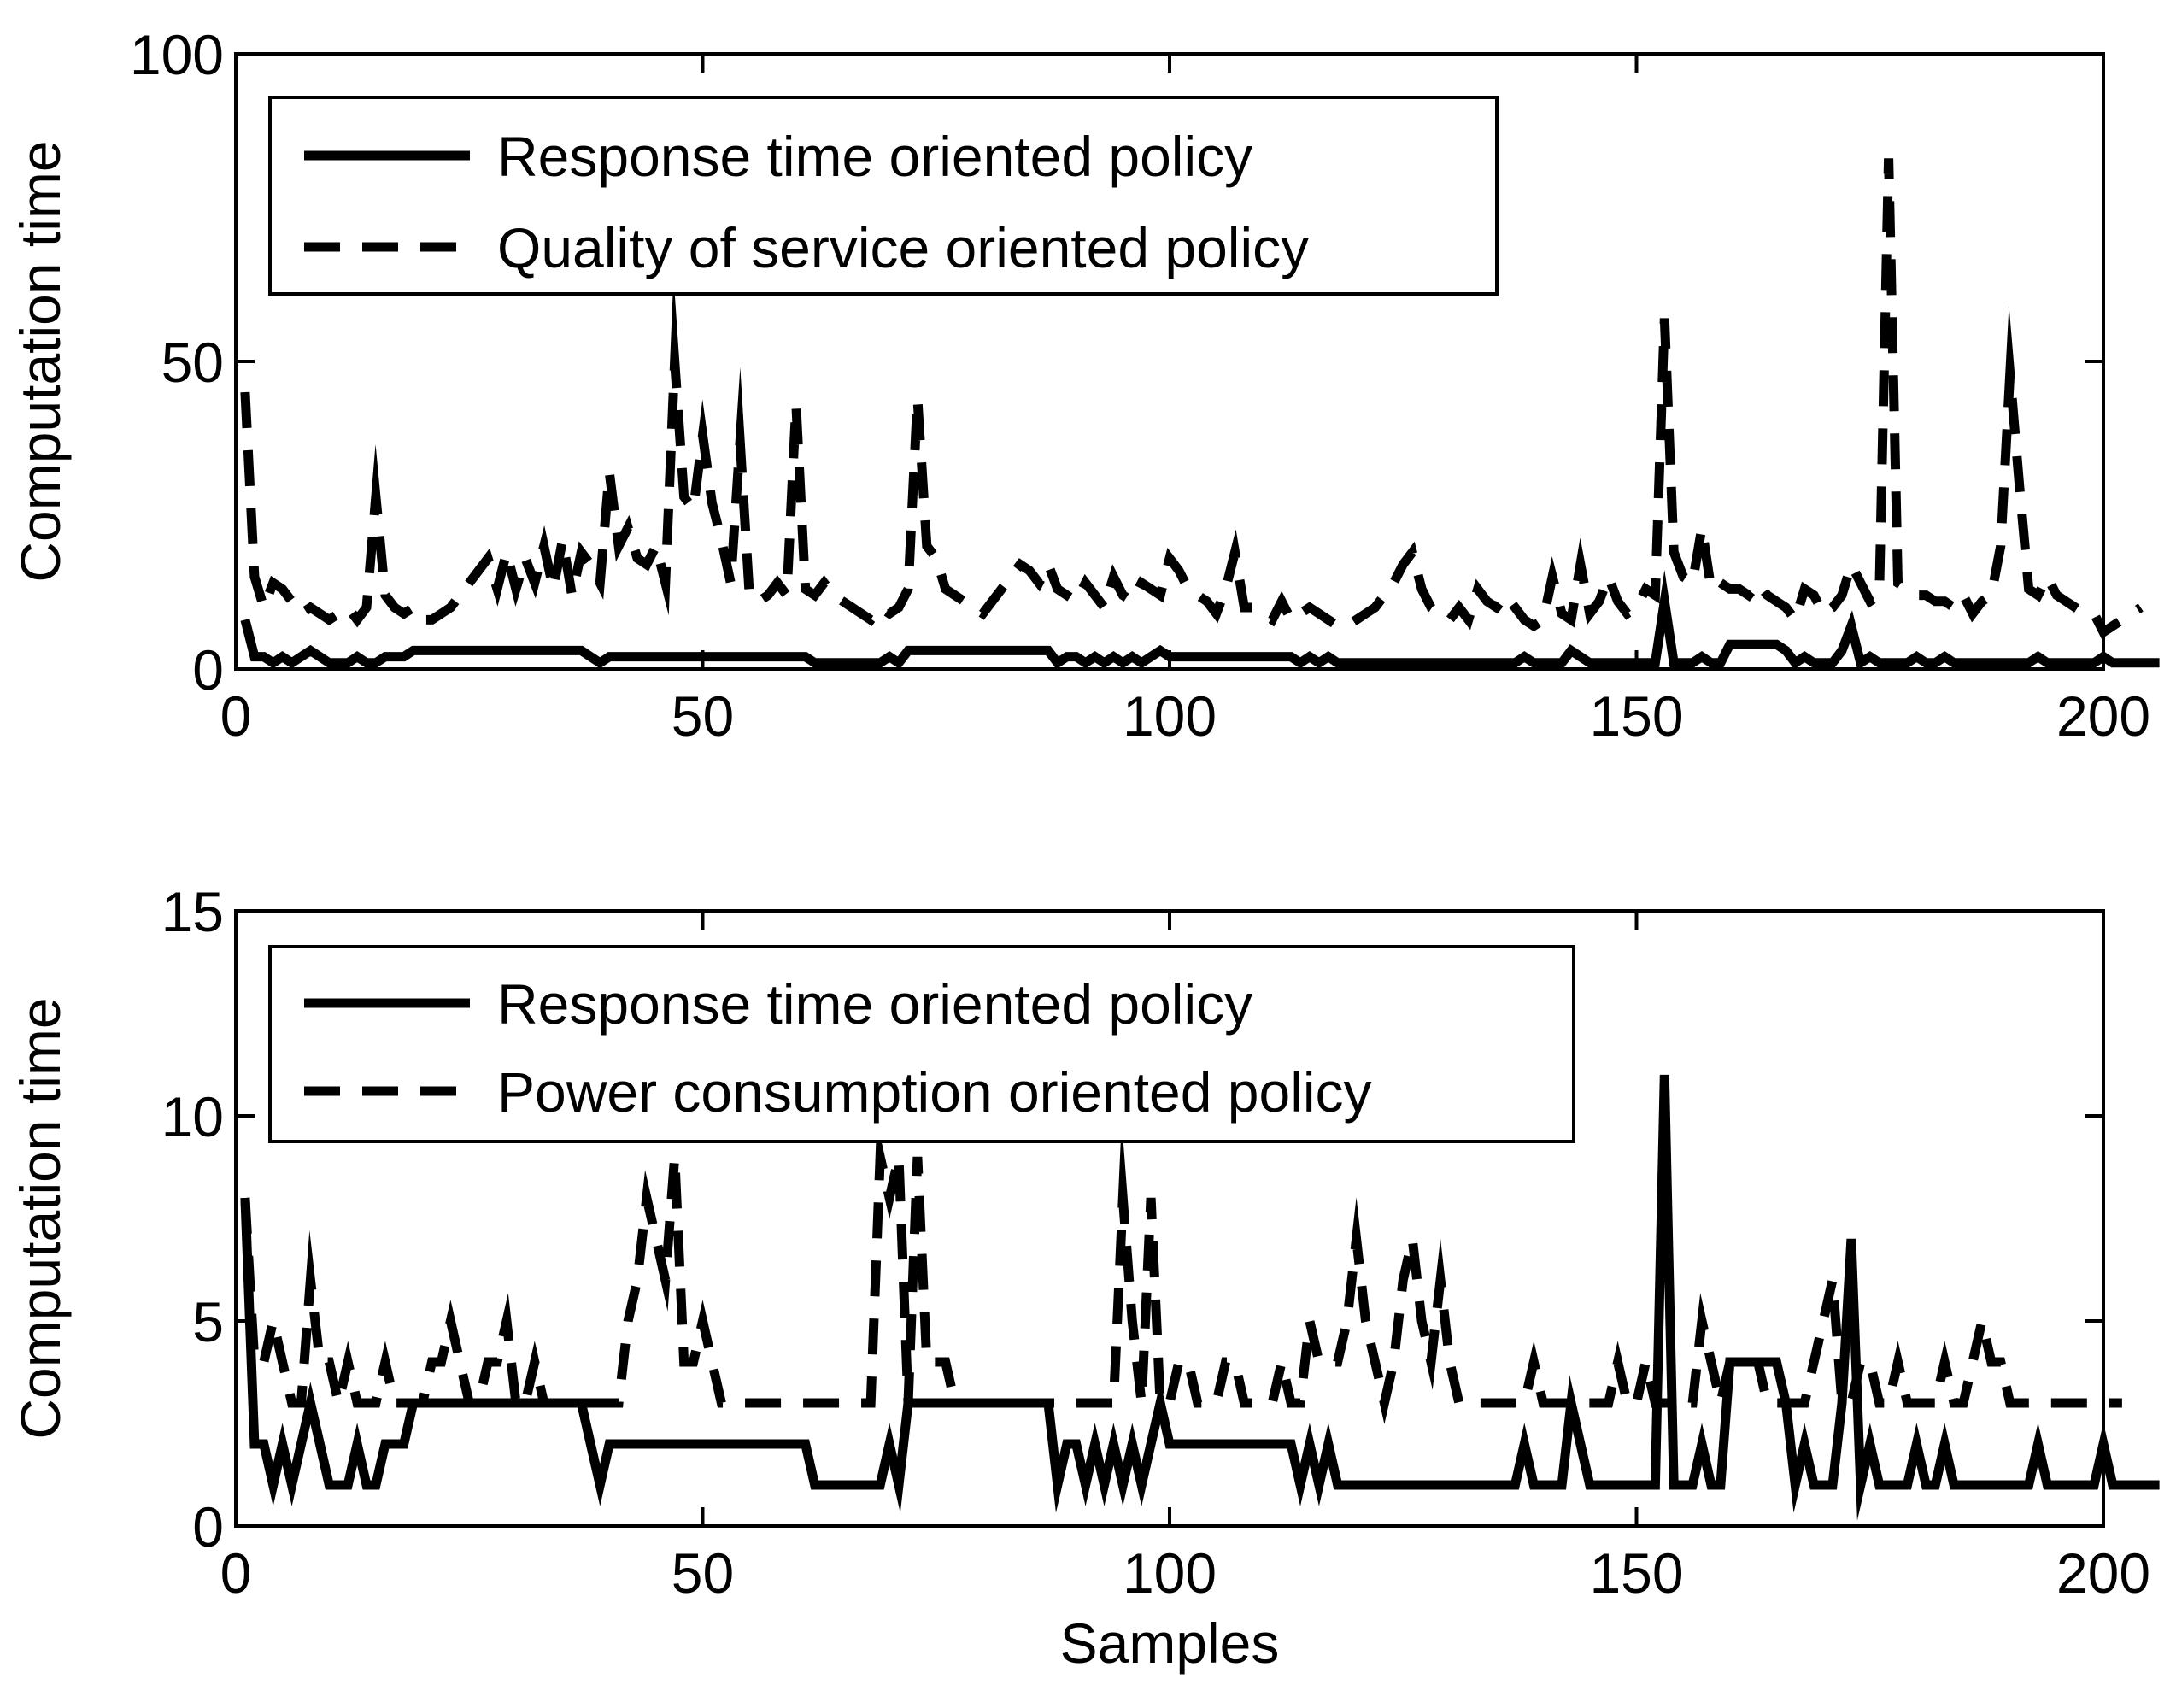 This screenshot has width=2176, height=1708. Describe the element at coordinates (236, 1573) in the screenshot. I see `bottom-x-tick-label-0: 0` at that location.